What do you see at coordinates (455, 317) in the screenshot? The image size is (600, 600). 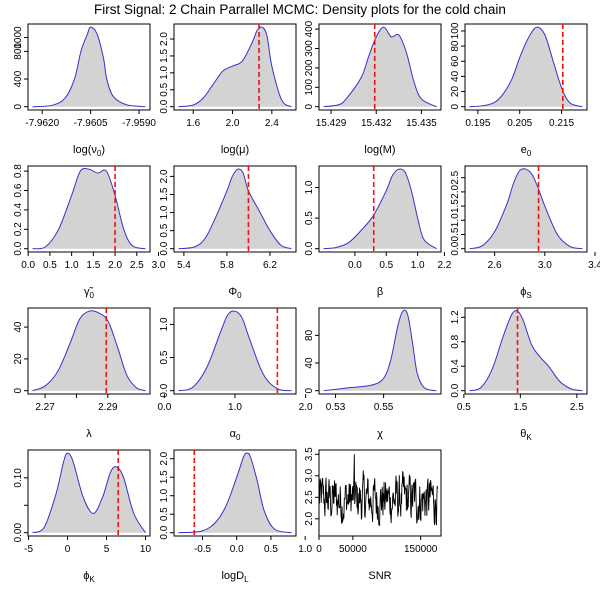 I see `y-tick-label: 1.2` at bounding box center [455, 317].